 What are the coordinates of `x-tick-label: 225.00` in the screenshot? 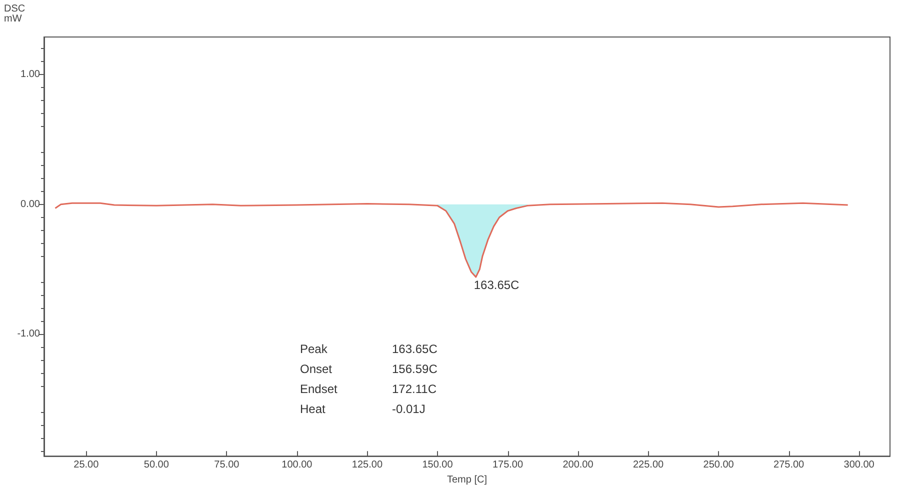 It's located at (648, 465).